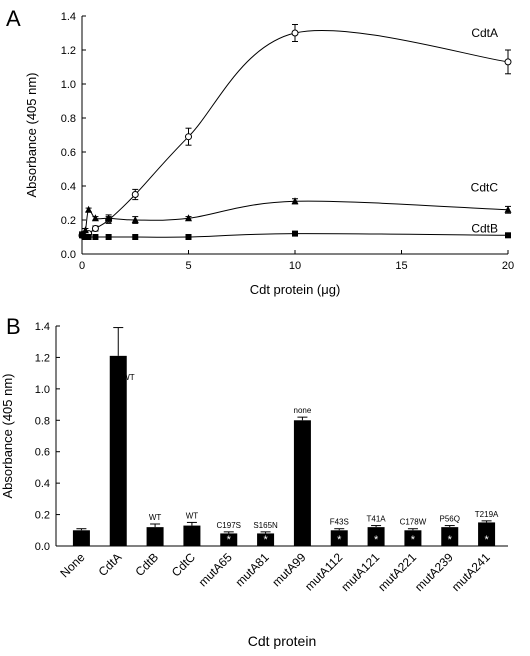 This screenshot has height=656, width=530. Describe the element at coordinates (303, 410) in the screenshot. I see `bar-annotation: none` at that location.